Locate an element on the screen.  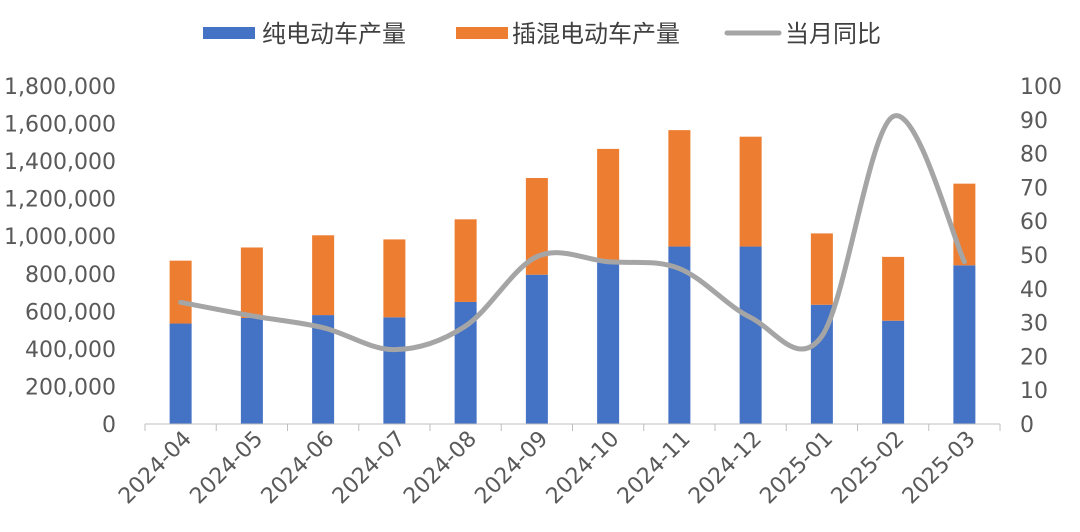
right-y-tick-label: 80 is located at coordinates (1034, 155).